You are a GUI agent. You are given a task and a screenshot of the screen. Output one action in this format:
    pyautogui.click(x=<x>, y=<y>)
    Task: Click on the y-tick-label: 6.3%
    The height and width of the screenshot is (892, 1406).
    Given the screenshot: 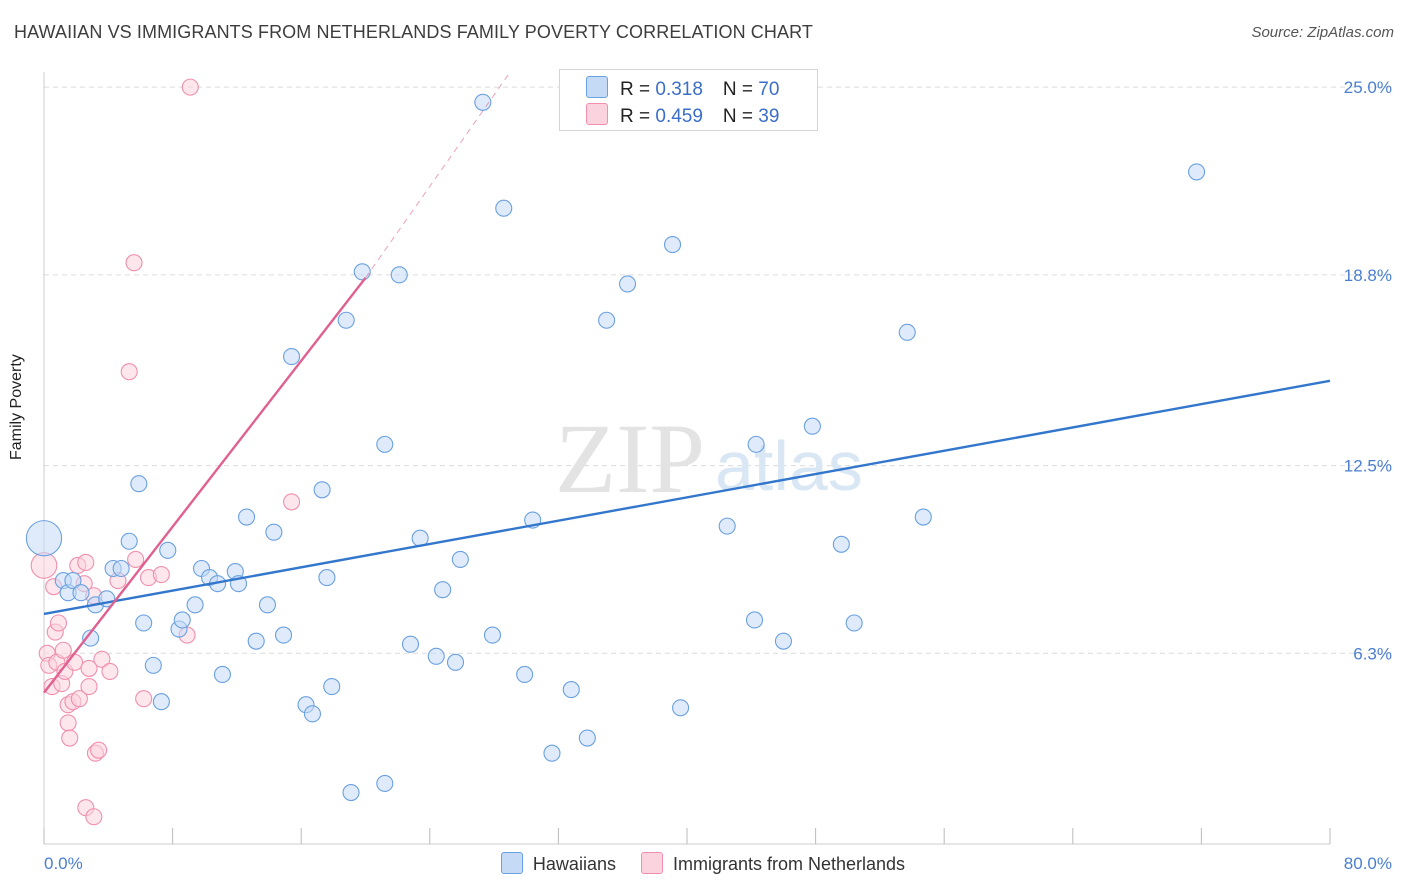 What is the action you would take?
    pyautogui.click(x=1372, y=653)
    